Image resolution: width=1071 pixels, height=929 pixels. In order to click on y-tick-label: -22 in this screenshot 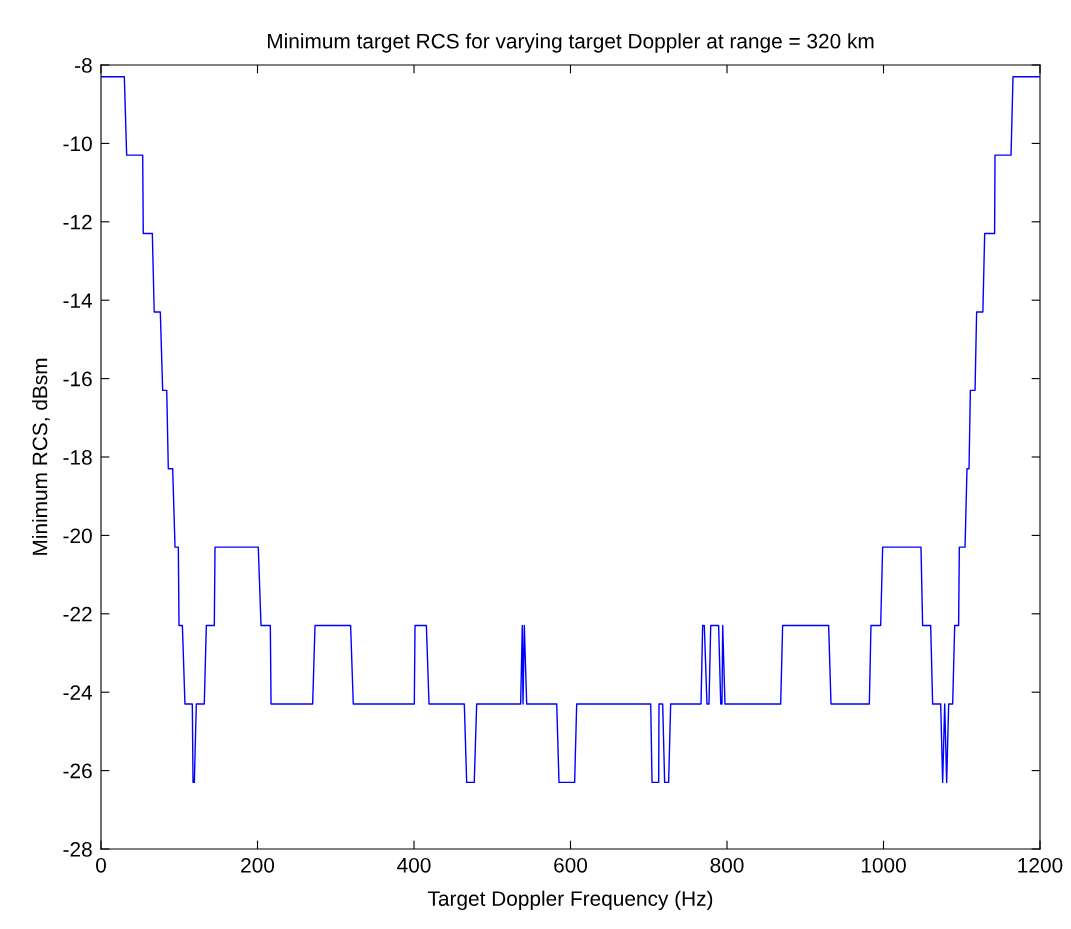, I will do `click(77, 614)`.